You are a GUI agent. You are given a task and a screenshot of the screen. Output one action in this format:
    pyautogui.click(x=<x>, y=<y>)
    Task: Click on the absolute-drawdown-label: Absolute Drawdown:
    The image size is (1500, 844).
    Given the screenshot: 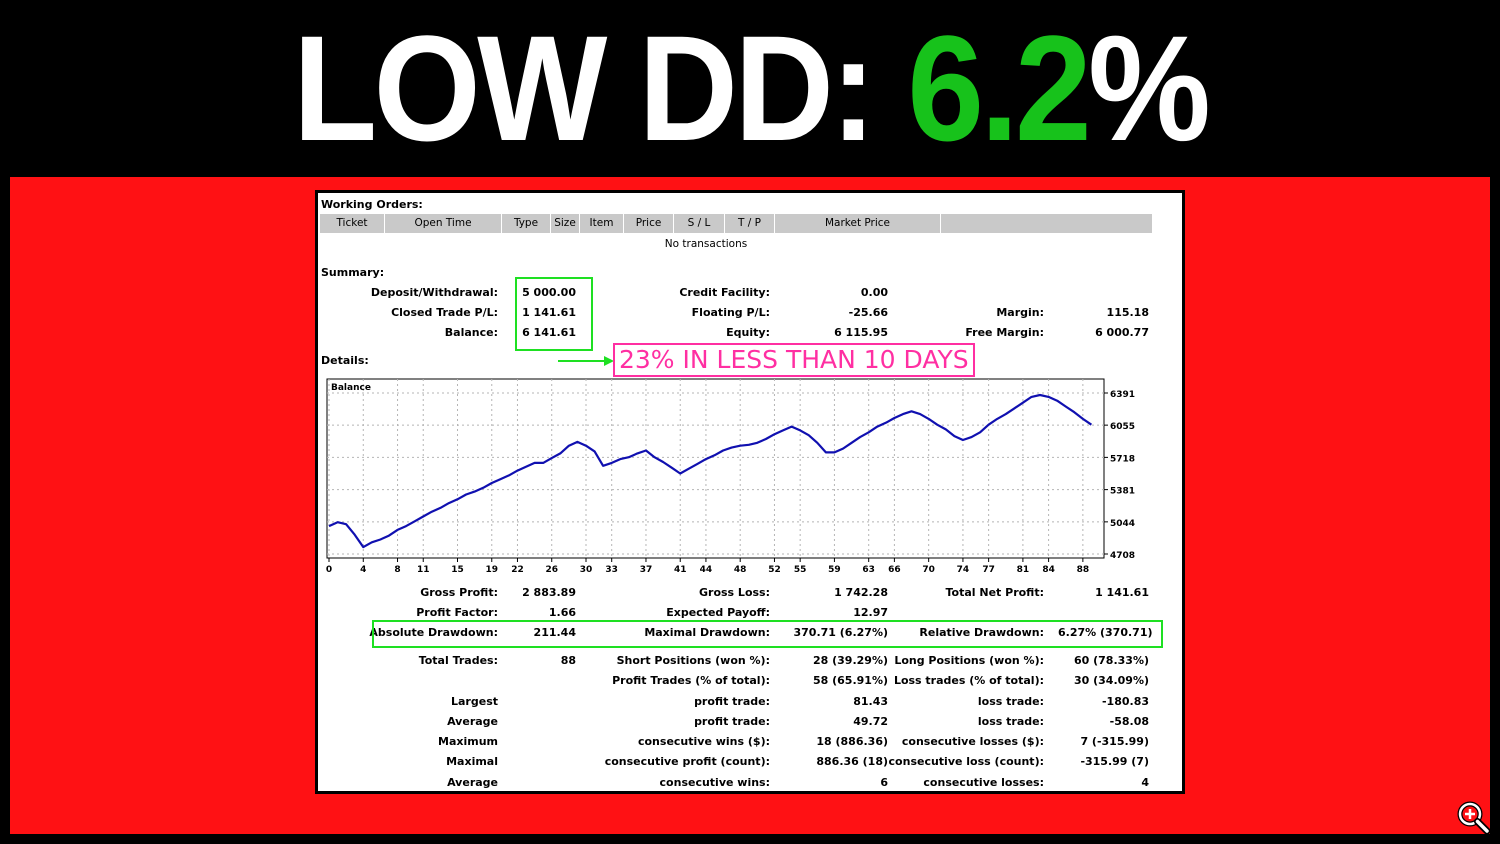 What is the action you would take?
    pyautogui.click(x=433, y=632)
    